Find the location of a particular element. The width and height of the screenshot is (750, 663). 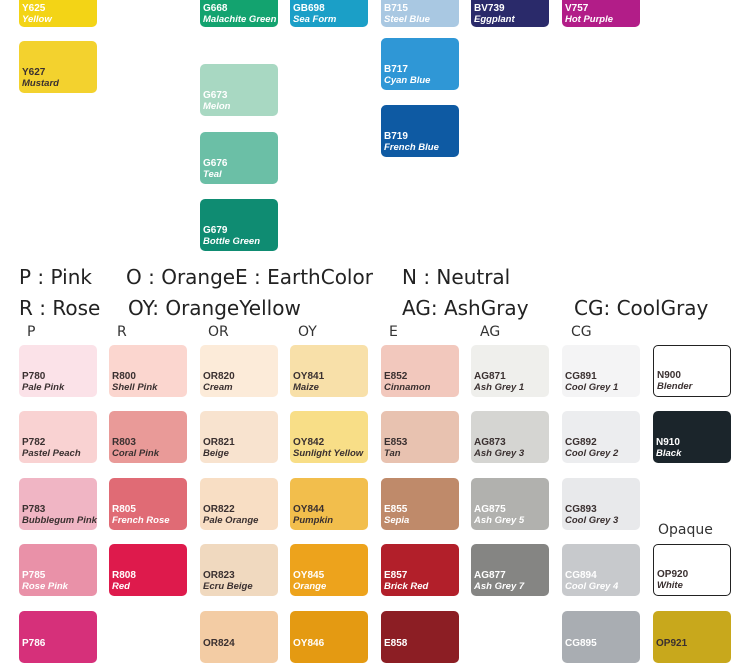

swatch-code: OY845 is located at coordinates (309, 575).